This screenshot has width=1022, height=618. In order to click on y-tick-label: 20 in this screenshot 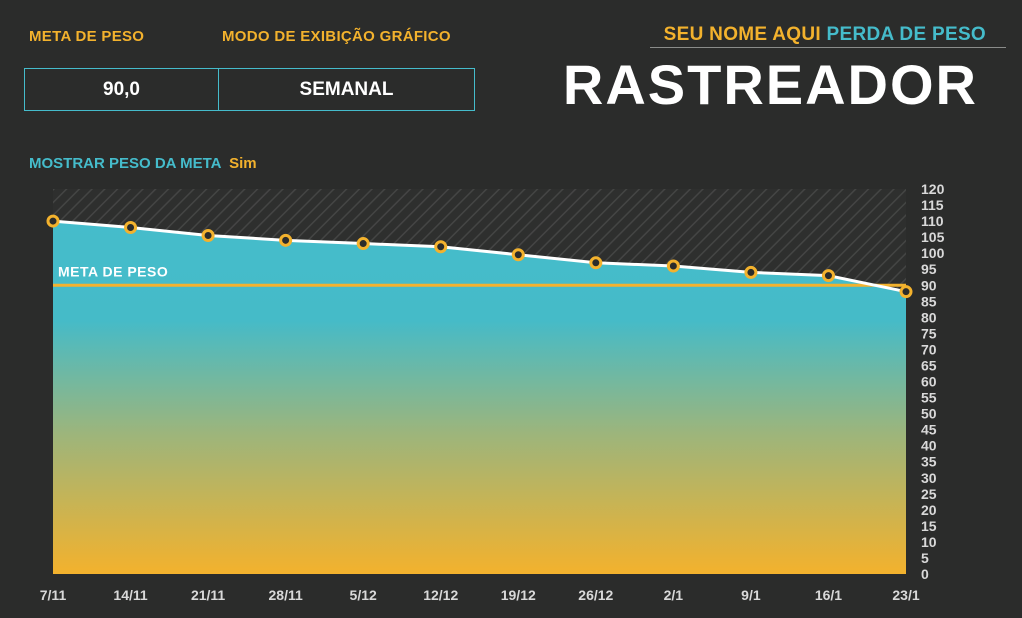, I will do `click(929, 510)`.